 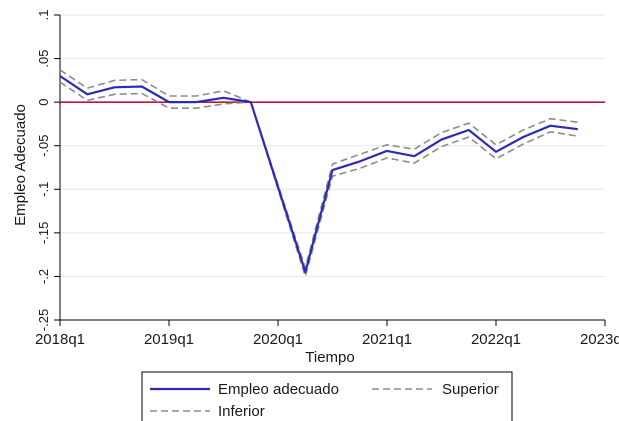 I want to click on y-tick-label: -.2, so click(x=43, y=276).